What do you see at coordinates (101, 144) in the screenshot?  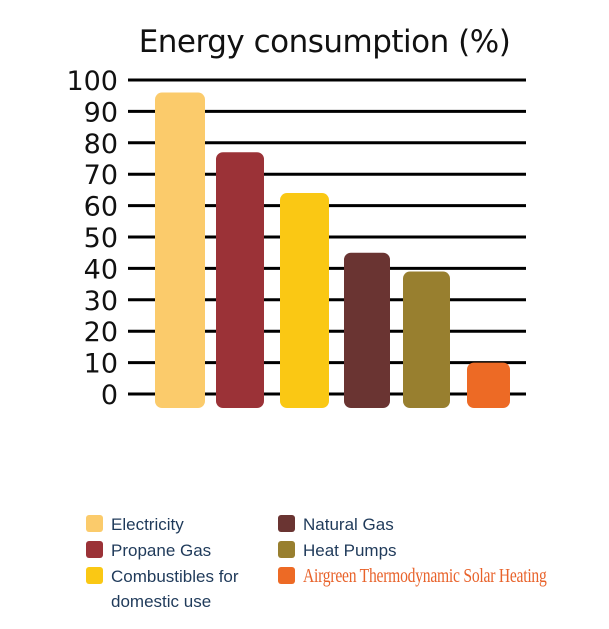 I see `y-tick-label: 80` at bounding box center [101, 144].